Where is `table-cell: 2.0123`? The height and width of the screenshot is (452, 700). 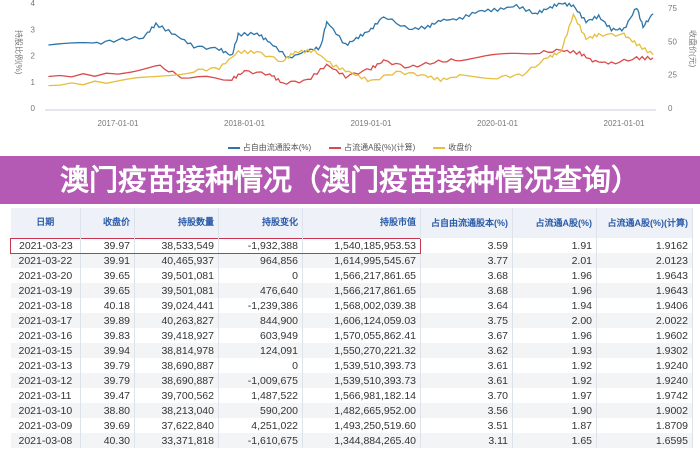 table-cell: 2.0123 is located at coordinates (644, 260).